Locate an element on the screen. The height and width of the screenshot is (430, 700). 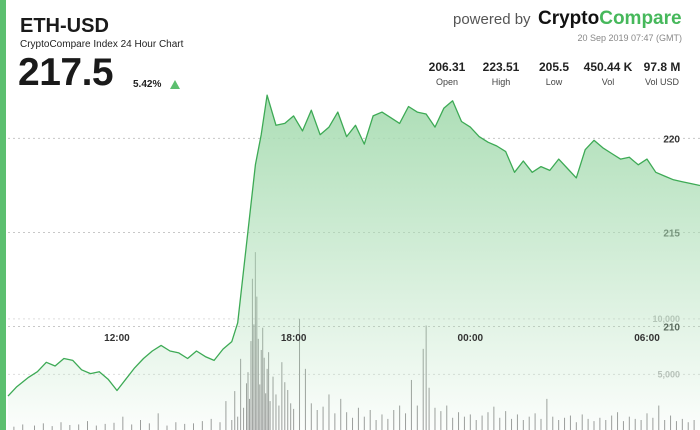
triangle-up-icon is located at coordinates (175, 84).